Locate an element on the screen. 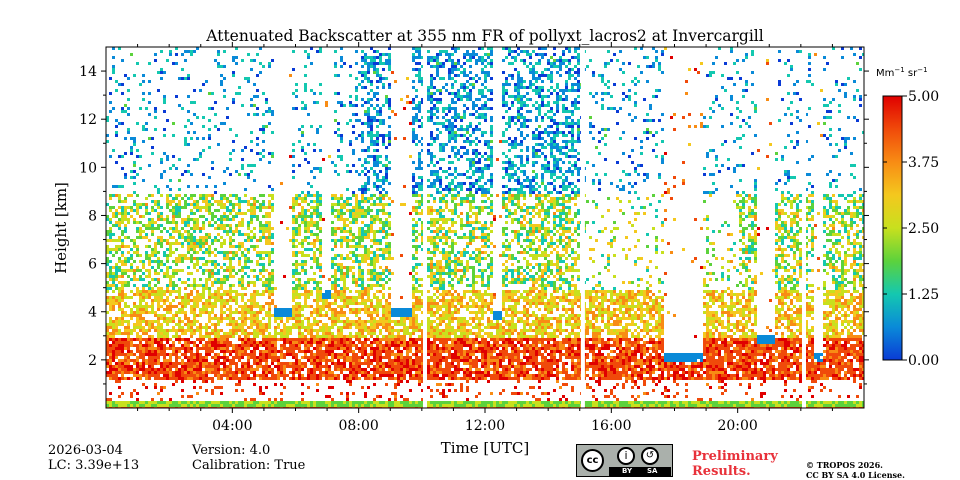 This screenshot has height=480, width=960. by-sa-strip: BY SA is located at coordinates (640, 471).